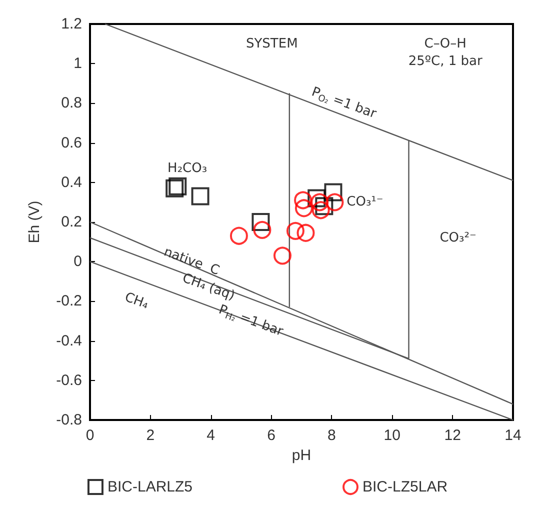 Image resolution: width=535 pixels, height=510 pixels. What do you see at coordinates (271, 435) in the screenshot?
I see `x-tick-label: 6` at bounding box center [271, 435].